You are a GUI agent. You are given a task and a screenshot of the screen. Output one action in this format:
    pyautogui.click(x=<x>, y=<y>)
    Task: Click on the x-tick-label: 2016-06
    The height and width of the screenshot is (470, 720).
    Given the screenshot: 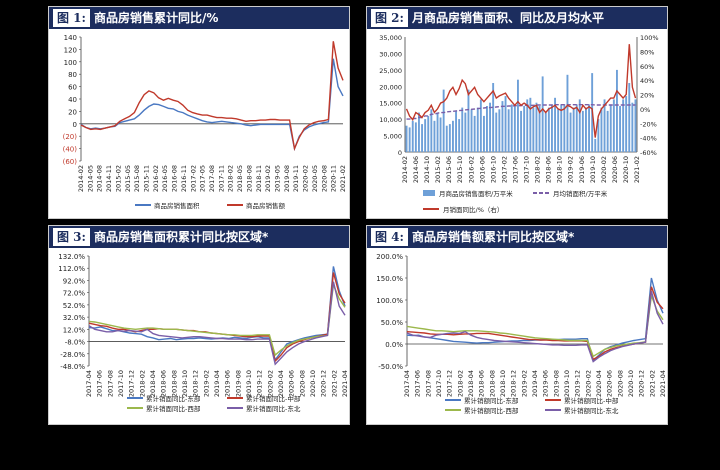 What is the action you would take?
    pyautogui.click(x=482, y=169)
    